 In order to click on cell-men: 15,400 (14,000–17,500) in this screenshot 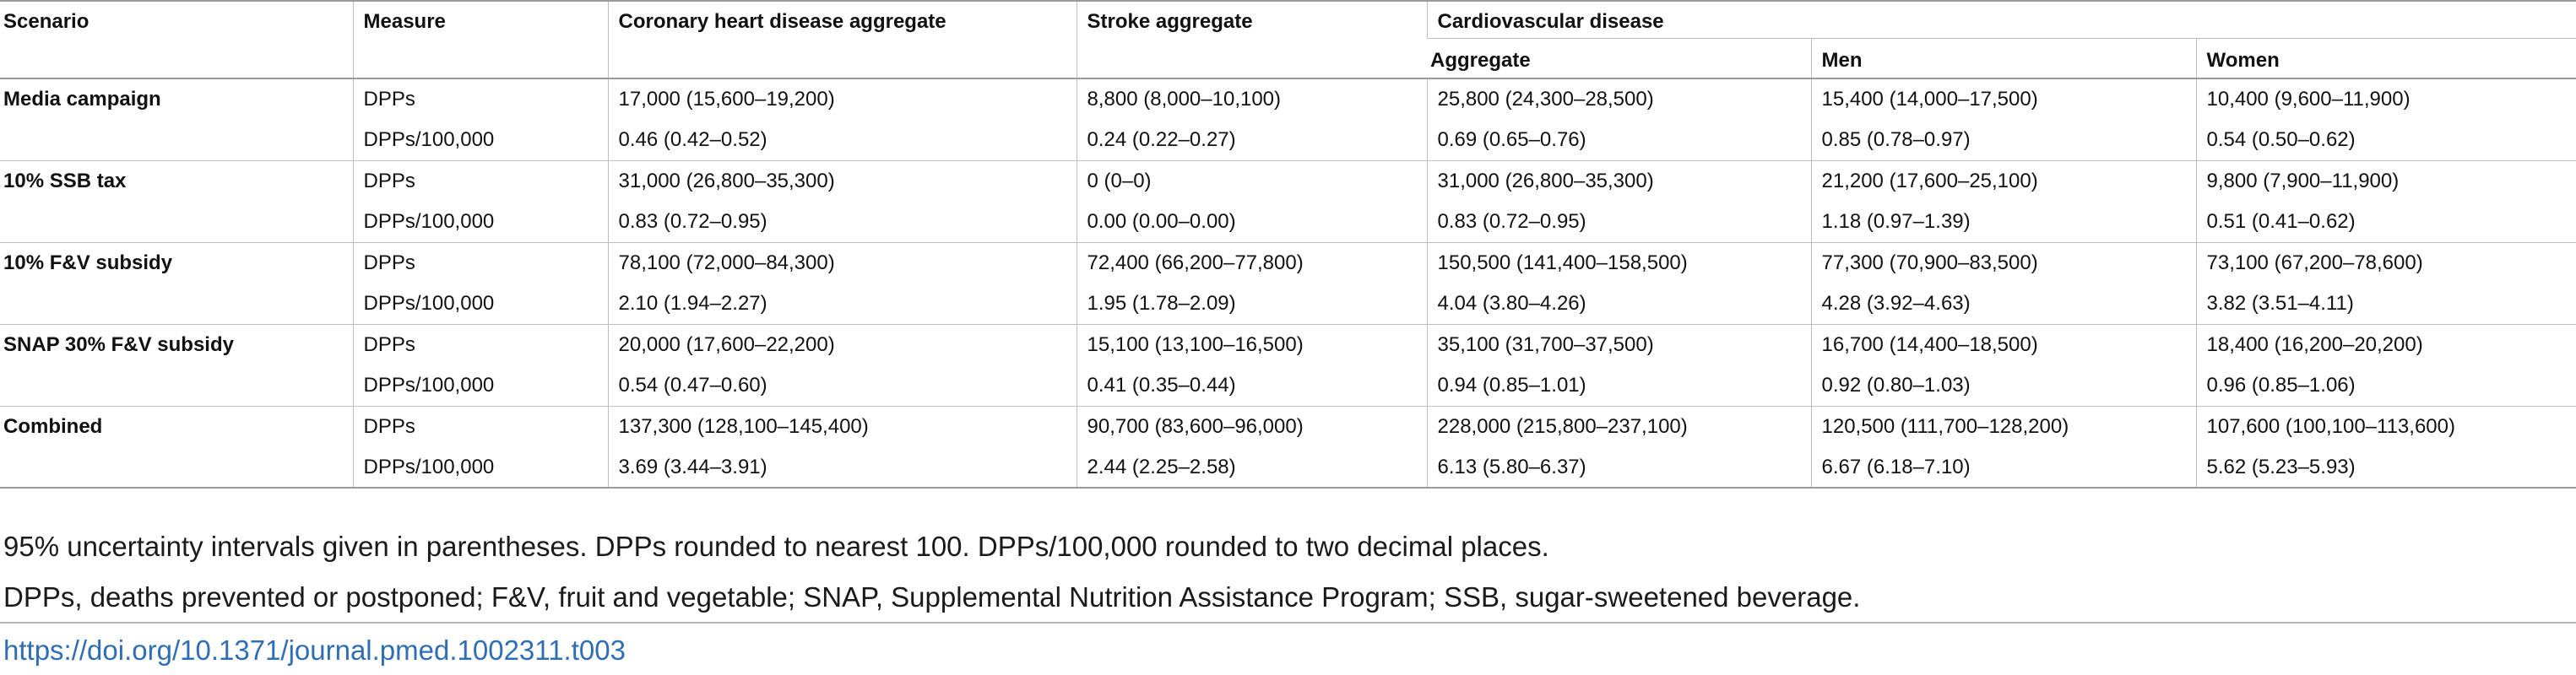, I will do `click(2003, 99)`.